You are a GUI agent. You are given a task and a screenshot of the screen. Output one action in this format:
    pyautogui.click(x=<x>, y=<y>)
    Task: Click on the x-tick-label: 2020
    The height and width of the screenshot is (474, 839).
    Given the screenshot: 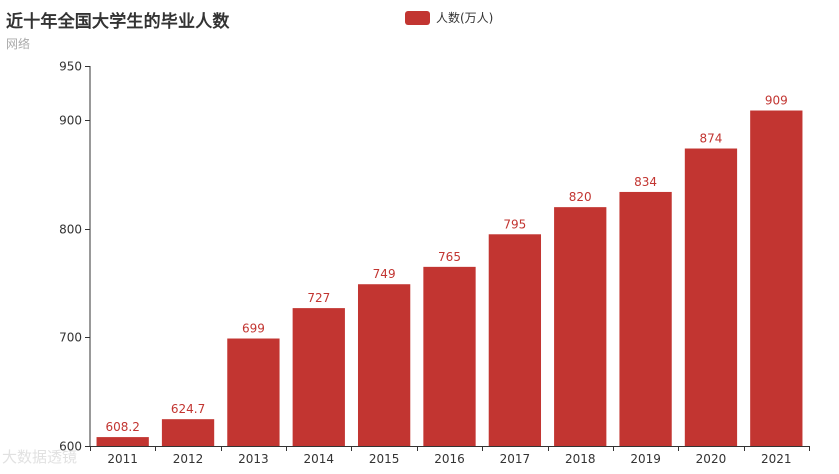 What is the action you would take?
    pyautogui.click(x=711, y=459)
    